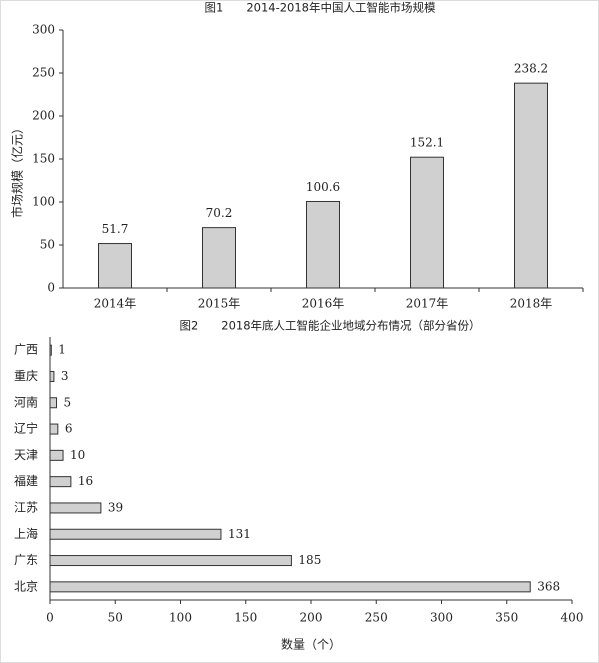 Image resolution: width=599 pixels, height=663 pixels. Describe the element at coordinates (26, 455) in the screenshot. I see `y-tick-label: 天津` at that location.